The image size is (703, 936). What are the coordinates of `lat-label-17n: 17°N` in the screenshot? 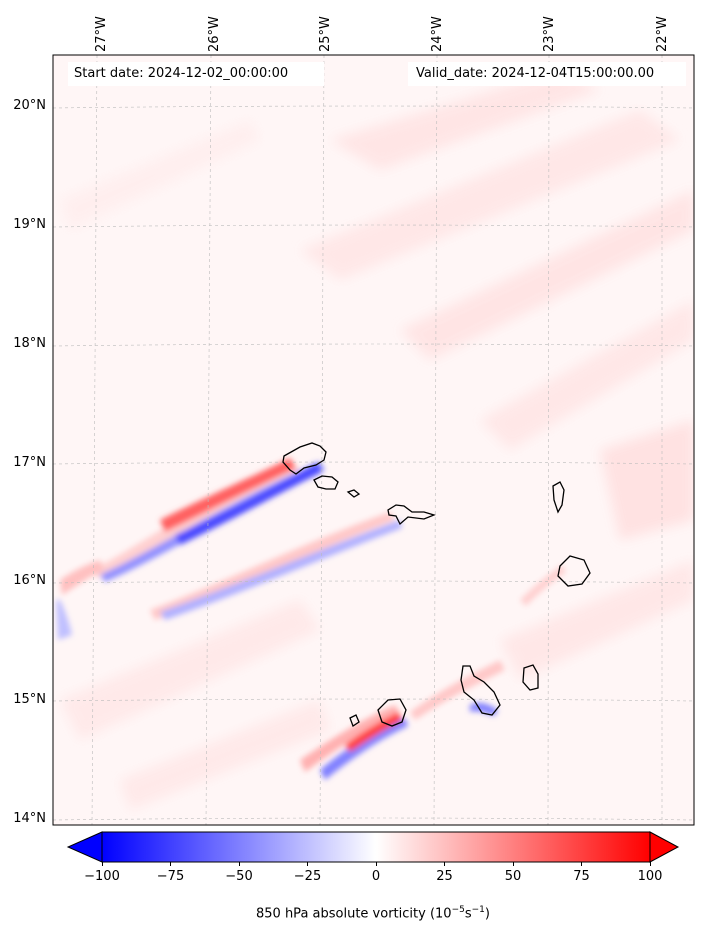 It's located at (29, 462).